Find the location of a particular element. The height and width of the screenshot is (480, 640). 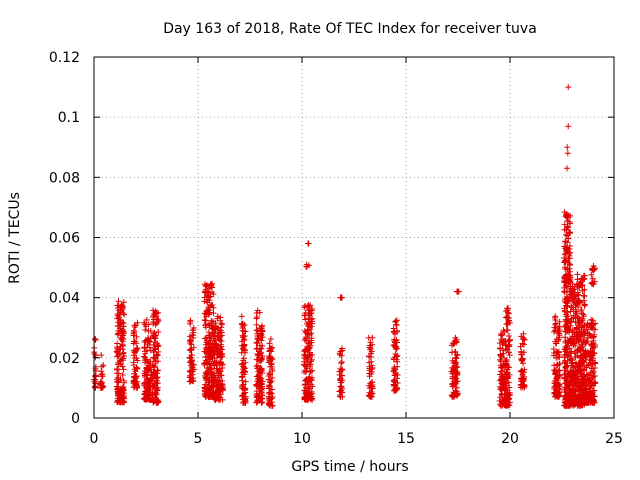

x-tick-label: 0 is located at coordinates (94, 439).